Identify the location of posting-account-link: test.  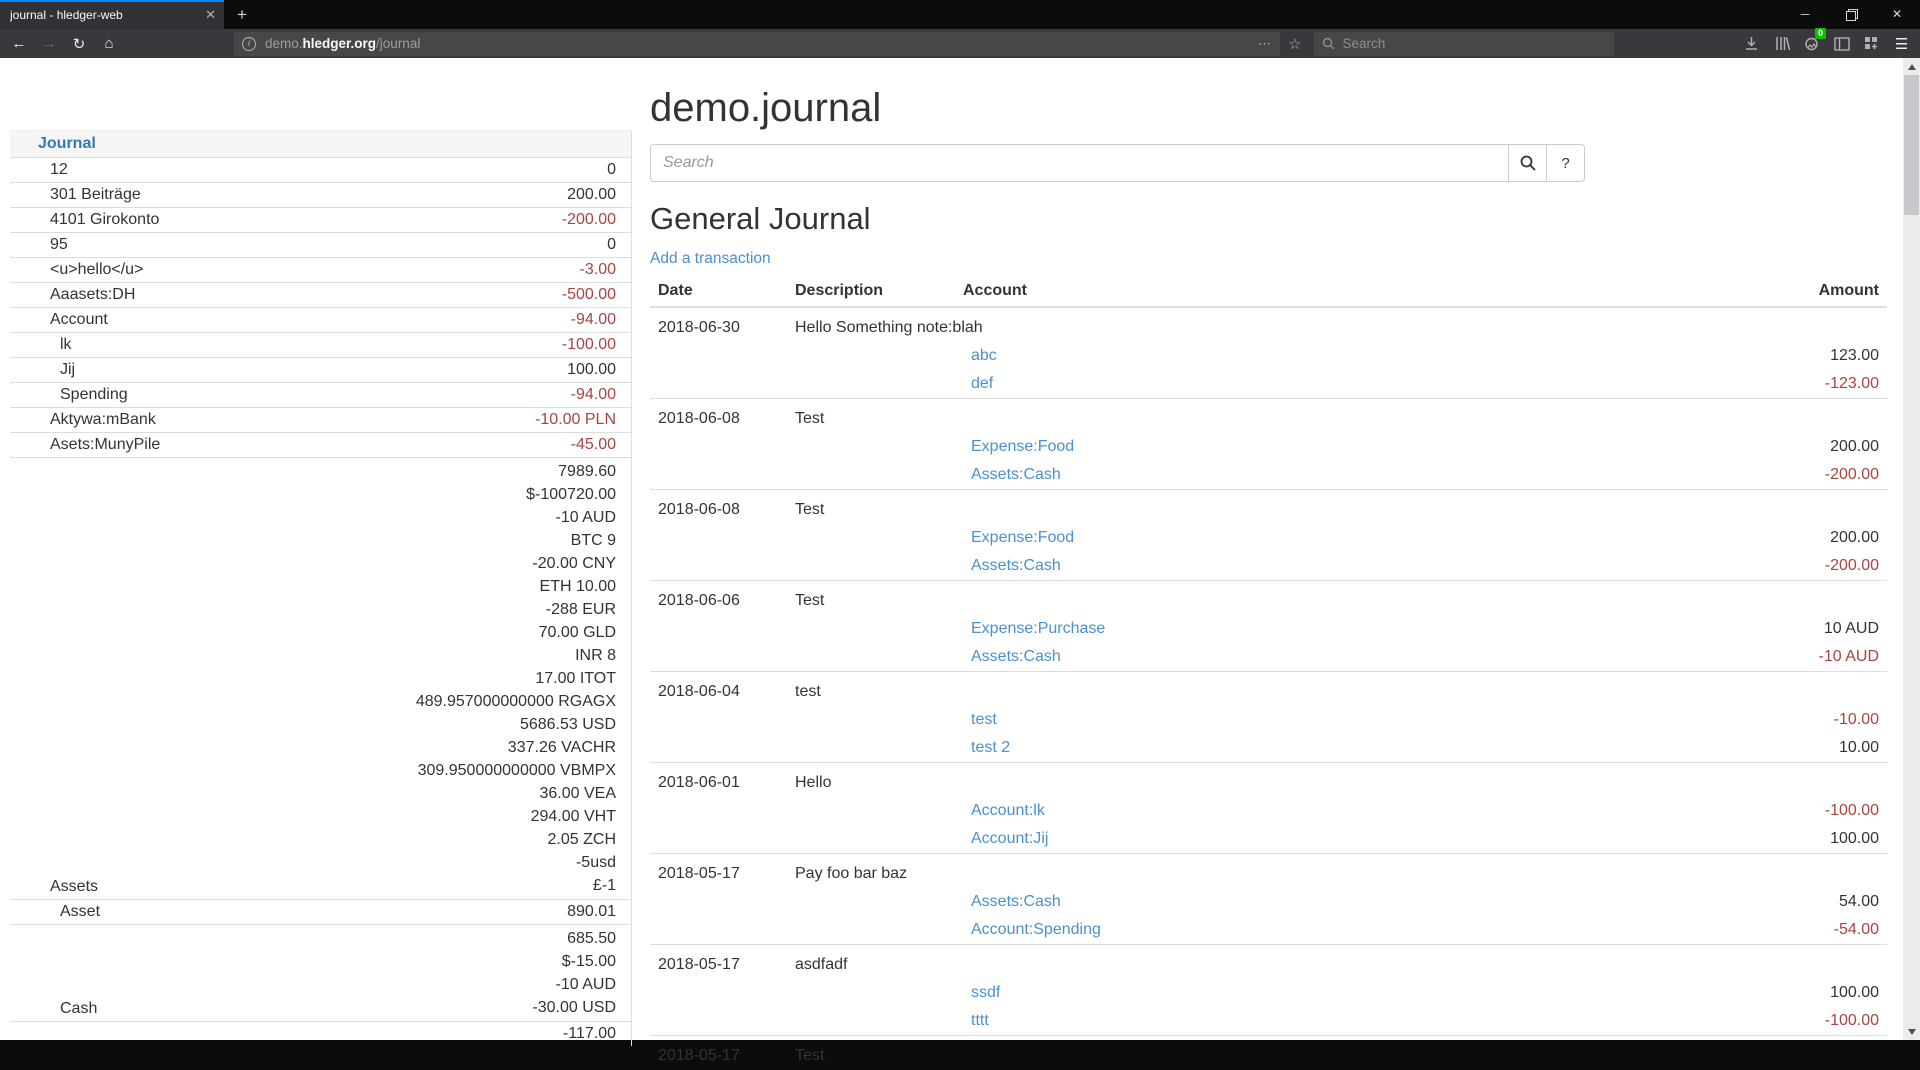
(984, 719).